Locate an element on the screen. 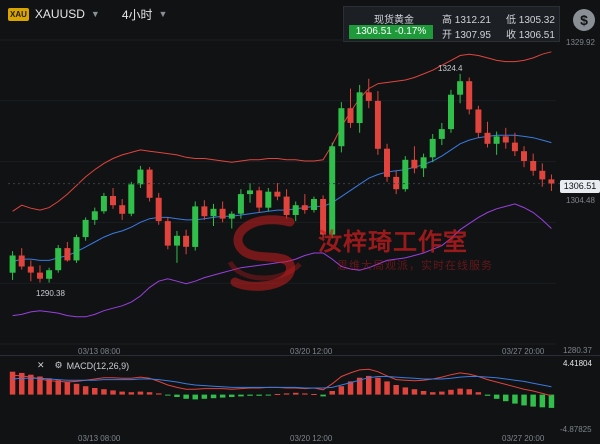  symbol-selector: XAUUSD is located at coordinates (59, 14).